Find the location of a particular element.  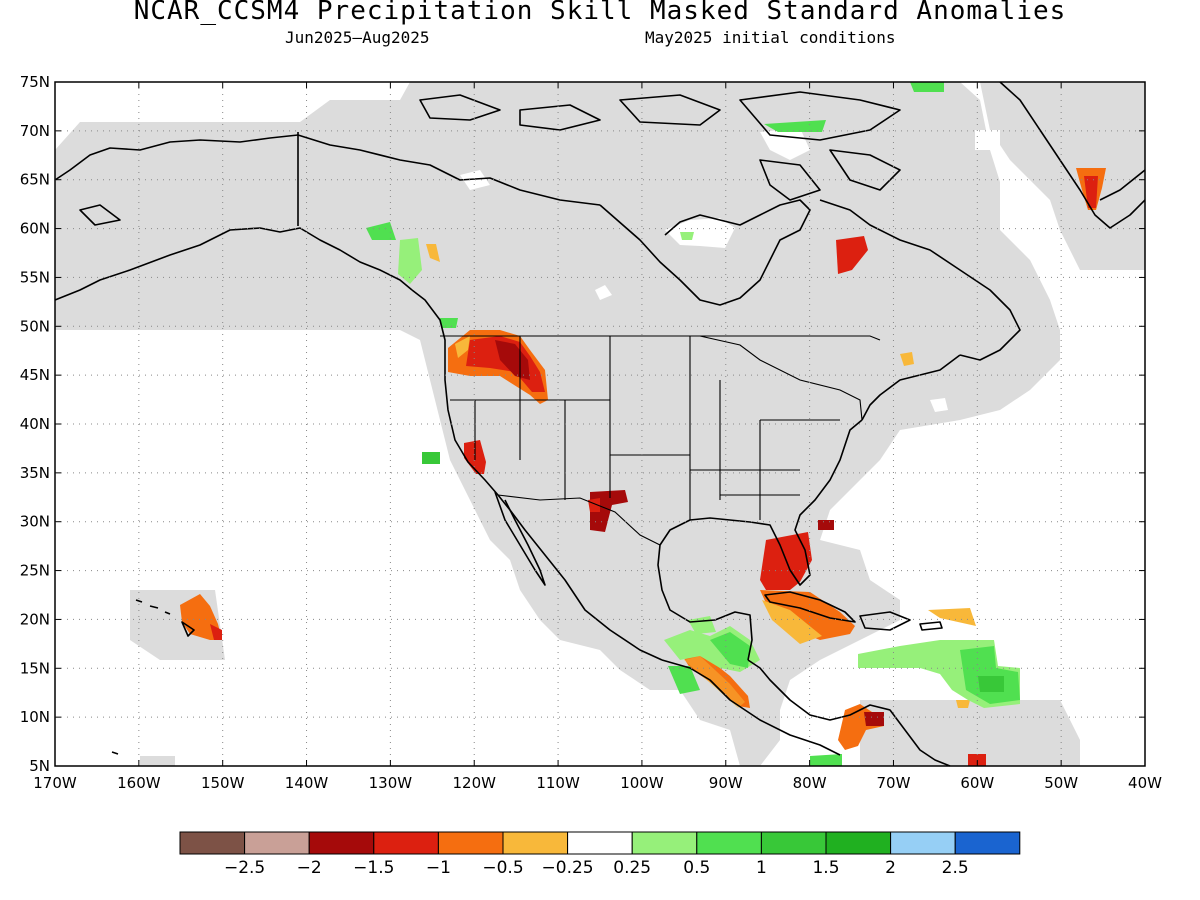

lon-label: 50W is located at coordinates (1061, 783).